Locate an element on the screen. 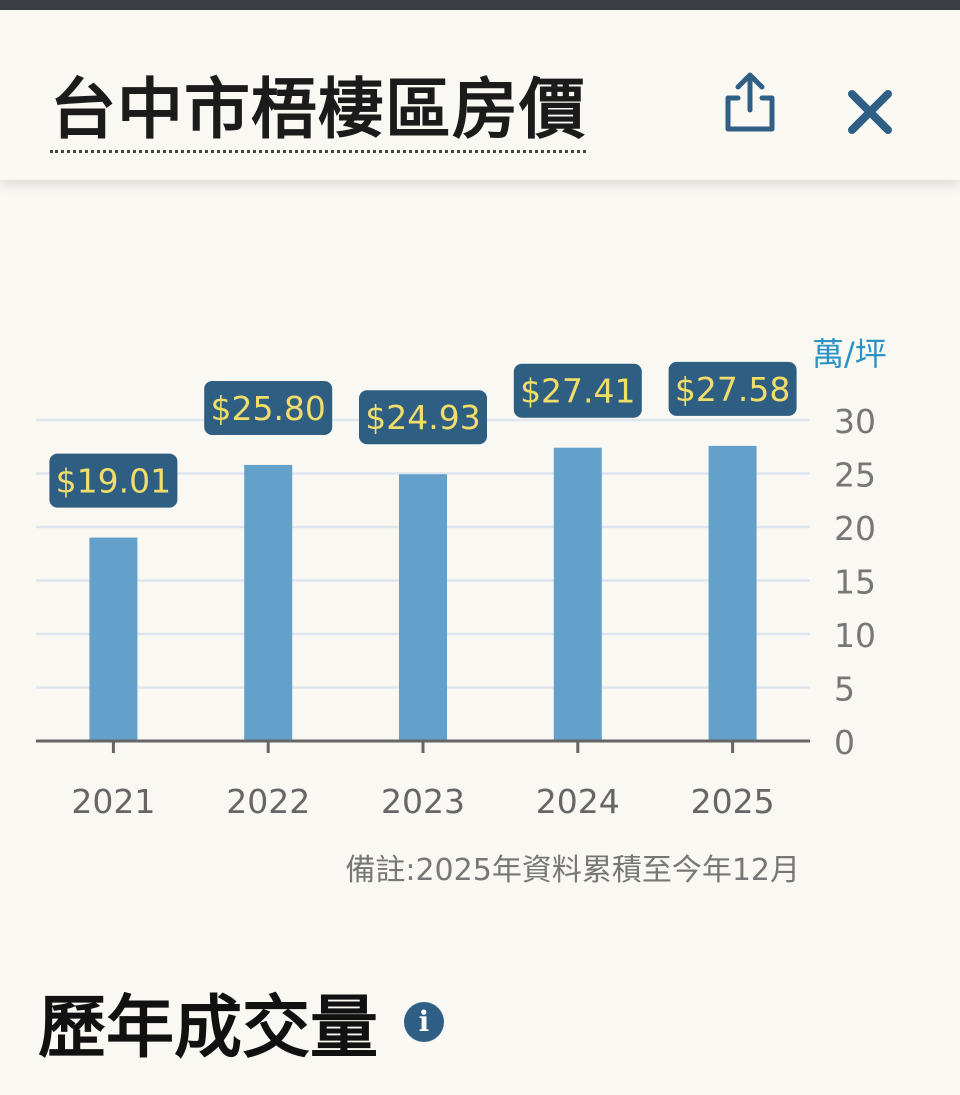  page-title: 台中市梧棲區房價 is located at coordinates (318, 111).